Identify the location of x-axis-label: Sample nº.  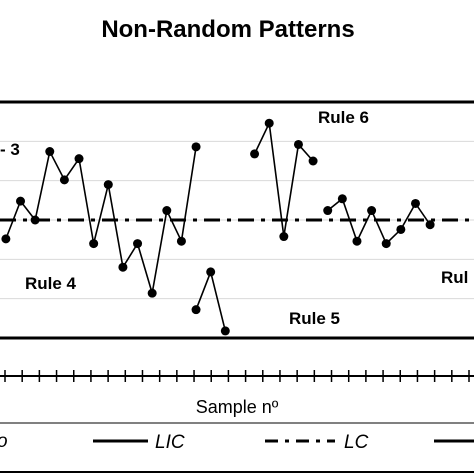
(237, 407).